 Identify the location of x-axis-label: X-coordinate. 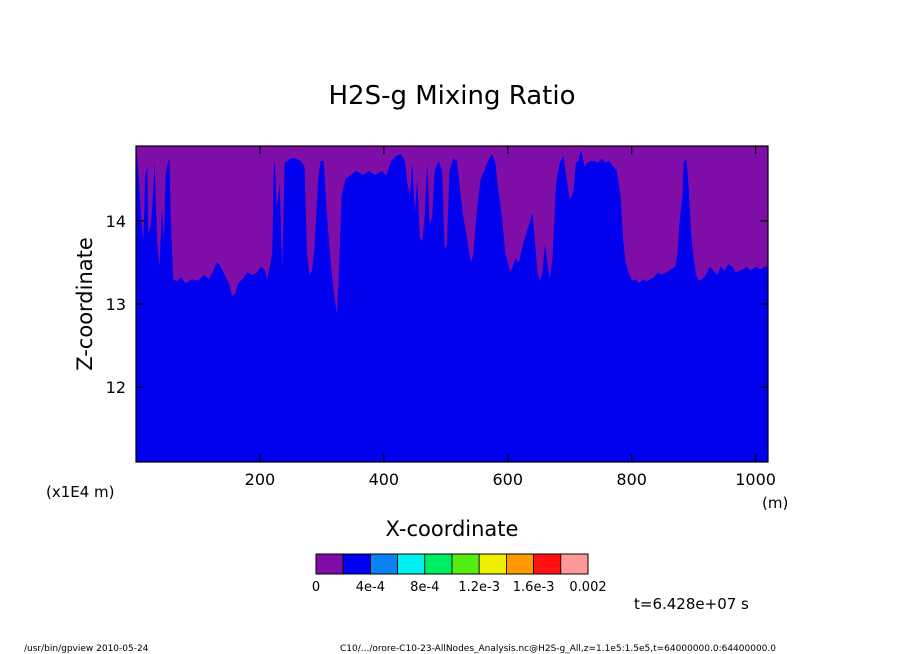
(452, 529).